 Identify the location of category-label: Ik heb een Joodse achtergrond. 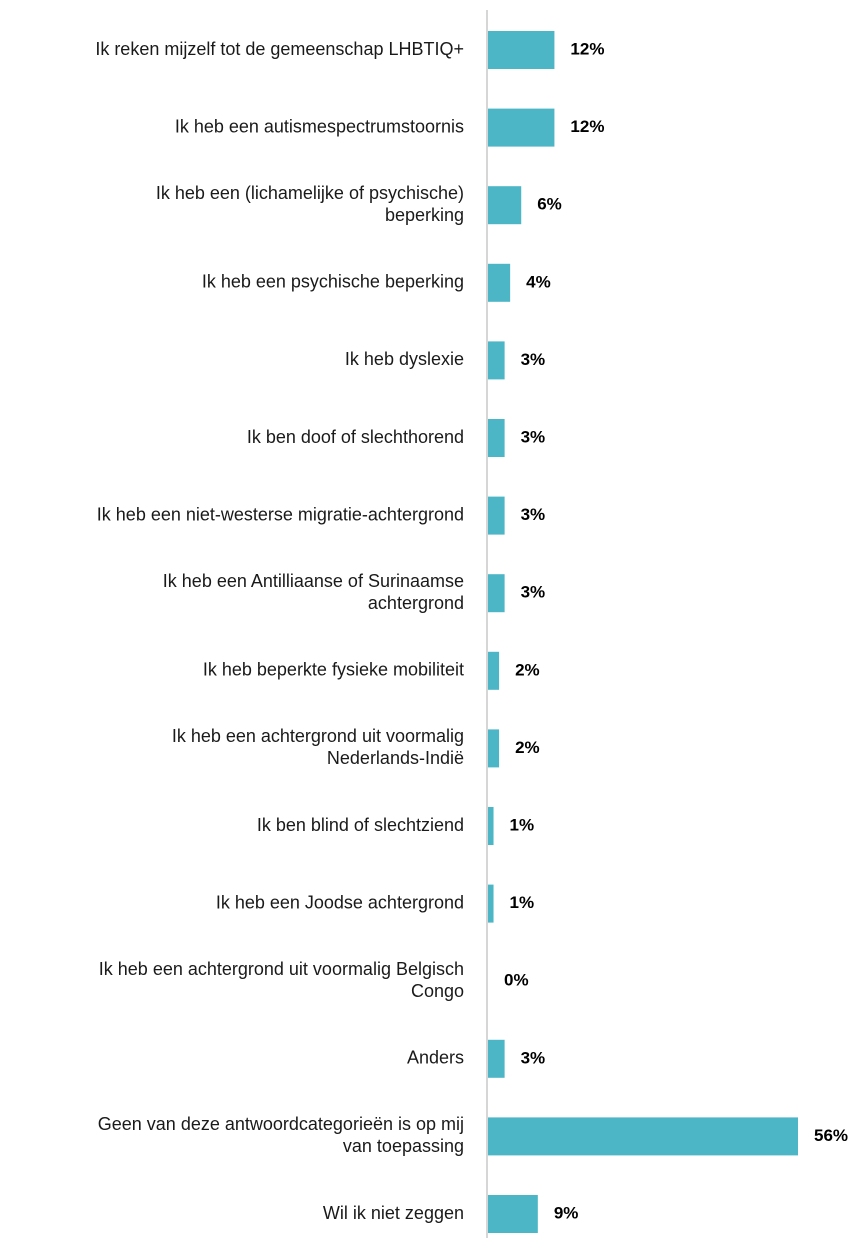
(340, 902).